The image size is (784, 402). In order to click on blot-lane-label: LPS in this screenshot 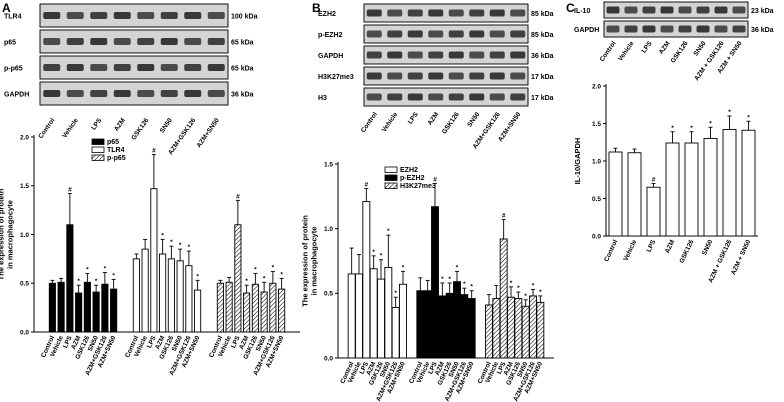, I will do `click(647, 47)`.